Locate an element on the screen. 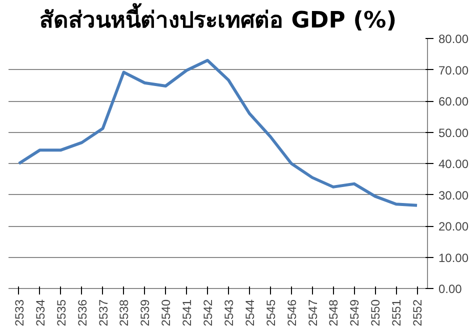 Image resolution: width=471 pixels, height=329 pixels. x-tick-label: 2549 is located at coordinates (355, 312).